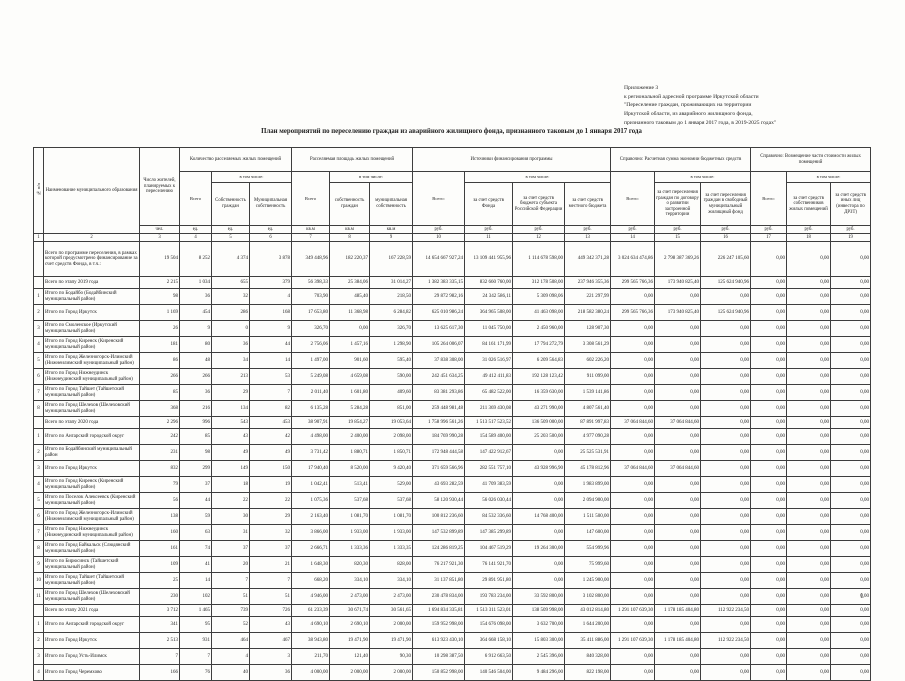 This screenshot has height=681, width=905. What do you see at coordinates (38, 596) in the screenshot?
I see `row-number-cell: 11` at bounding box center [38, 596].